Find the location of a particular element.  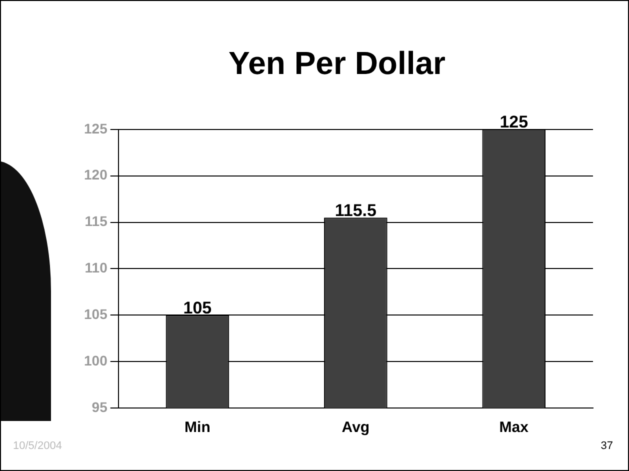

text: 37 is located at coordinates (606, 446).